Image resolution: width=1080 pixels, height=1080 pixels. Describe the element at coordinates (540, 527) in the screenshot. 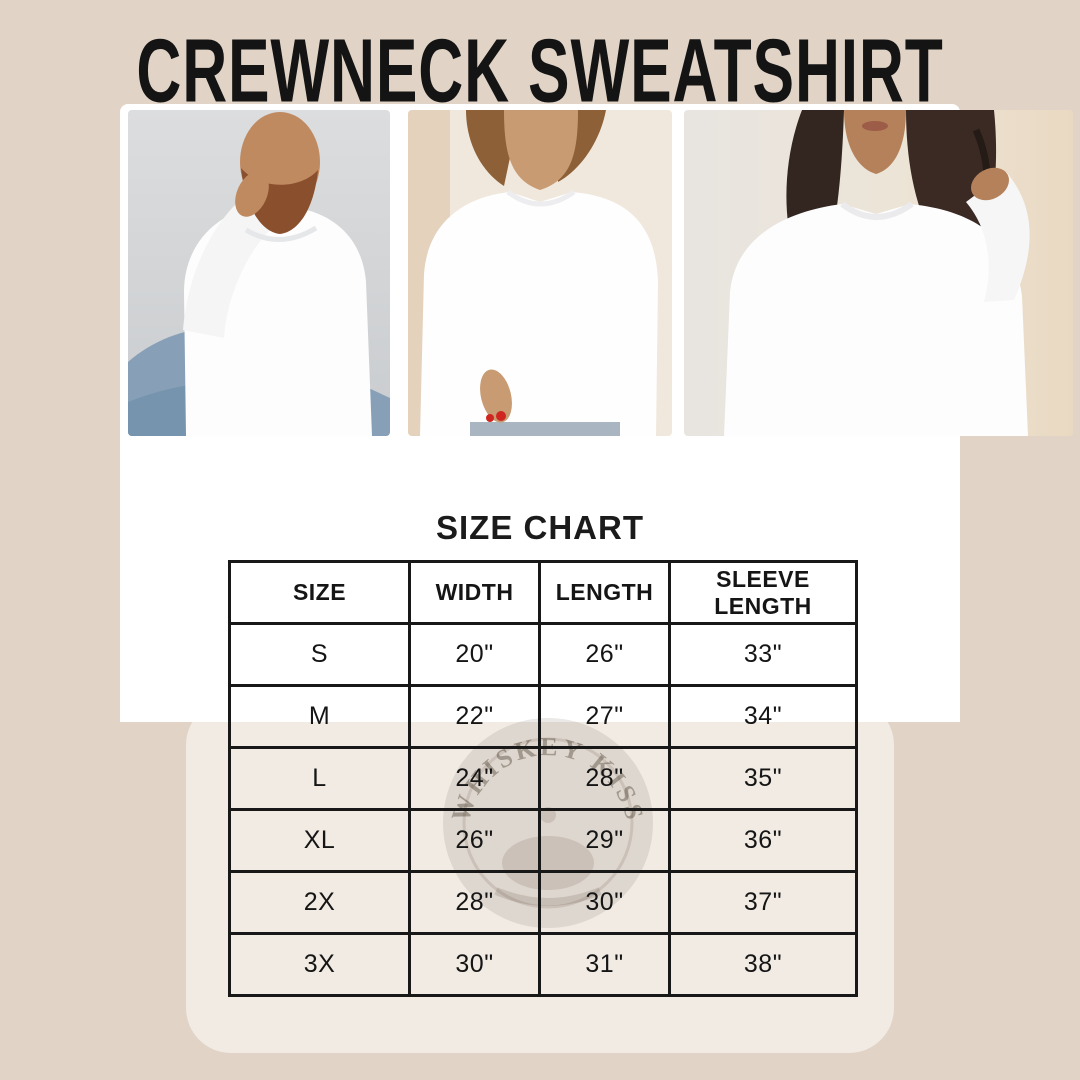

I see `size-chart-heading: SIZE CHART` at that location.